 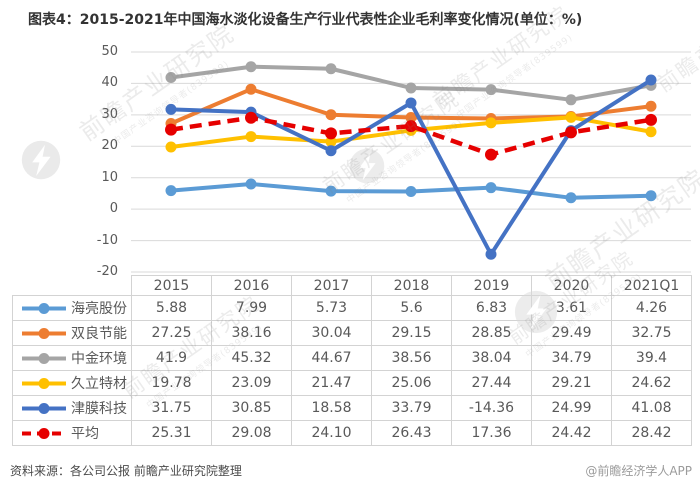 What do you see at coordinates (109, 82) in the screenshot?
I see `y-axis-tick-label: 40` at bounding box center [109, 82].